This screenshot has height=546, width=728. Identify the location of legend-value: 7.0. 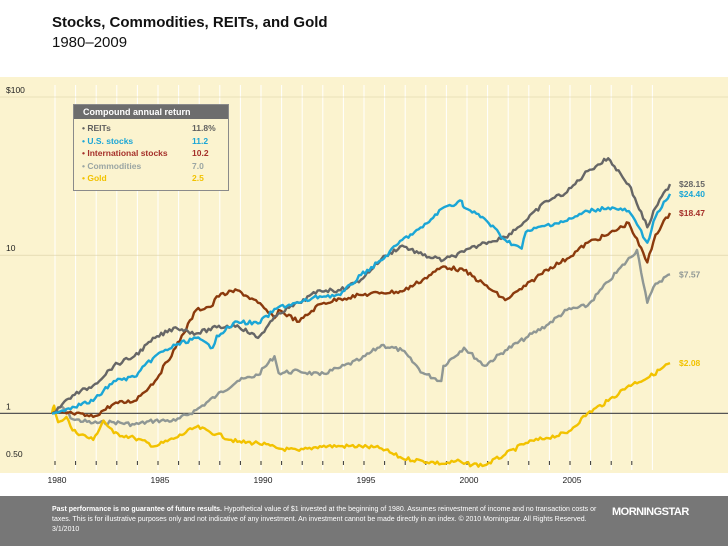
(198, 165).